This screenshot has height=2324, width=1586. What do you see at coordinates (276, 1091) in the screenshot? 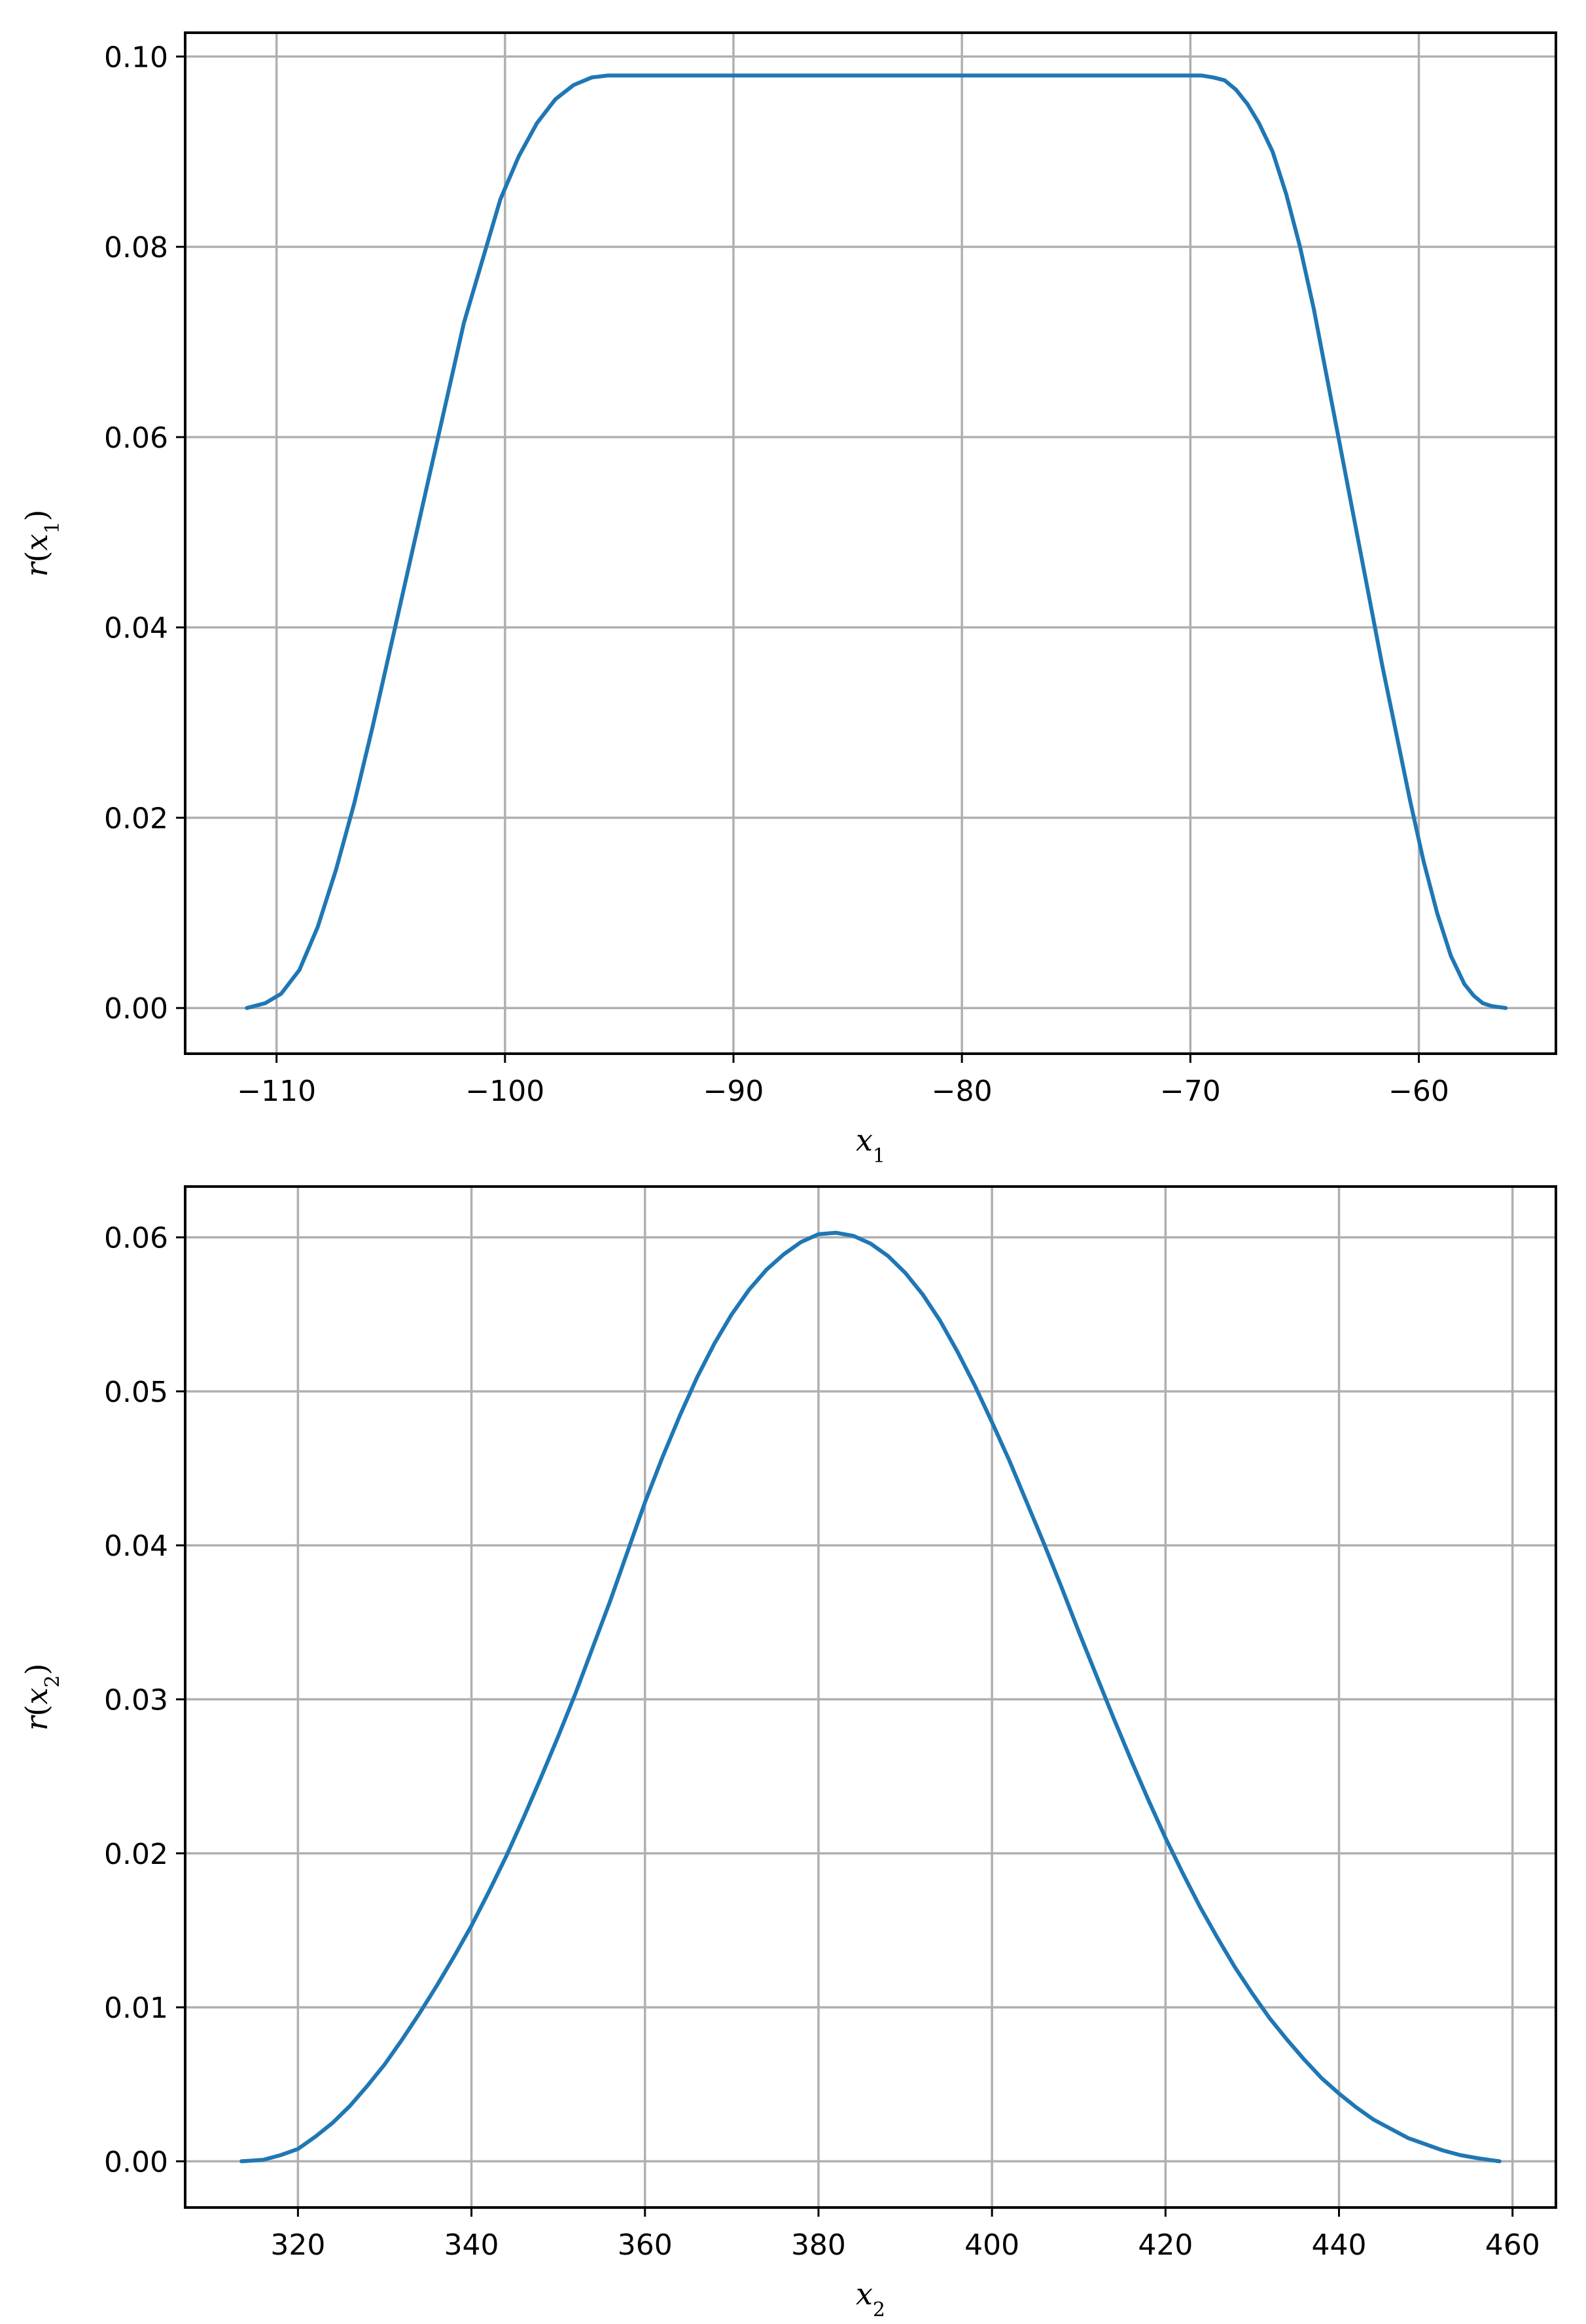
I see `x-tick-label: −110` at bounding box center [276, 1091].